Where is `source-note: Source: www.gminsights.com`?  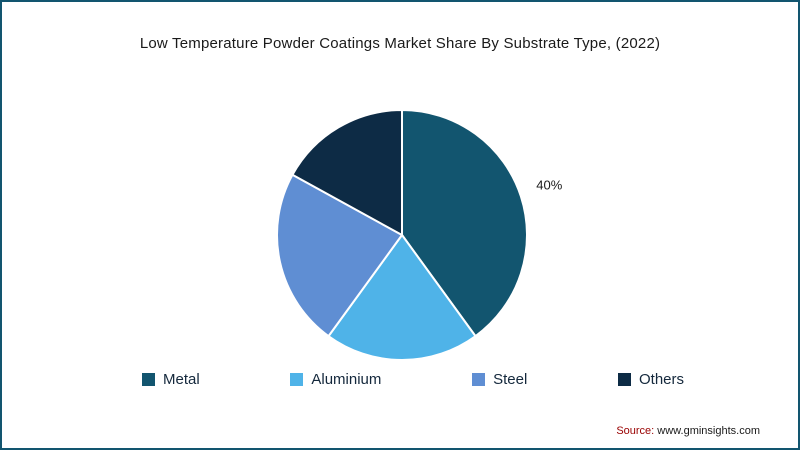
source-note: Source: www.gminsights.com is located at coordinates (688, 431).